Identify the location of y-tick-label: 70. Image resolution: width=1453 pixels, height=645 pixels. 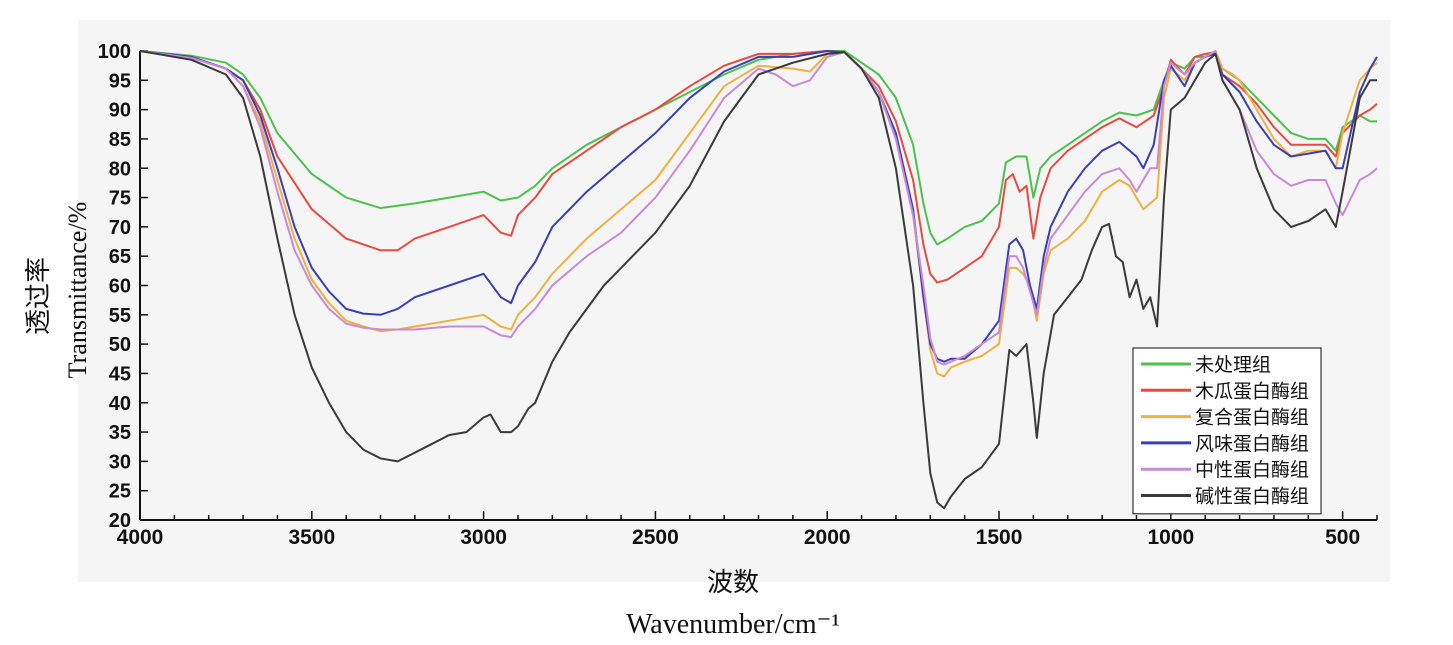
(120, 228).